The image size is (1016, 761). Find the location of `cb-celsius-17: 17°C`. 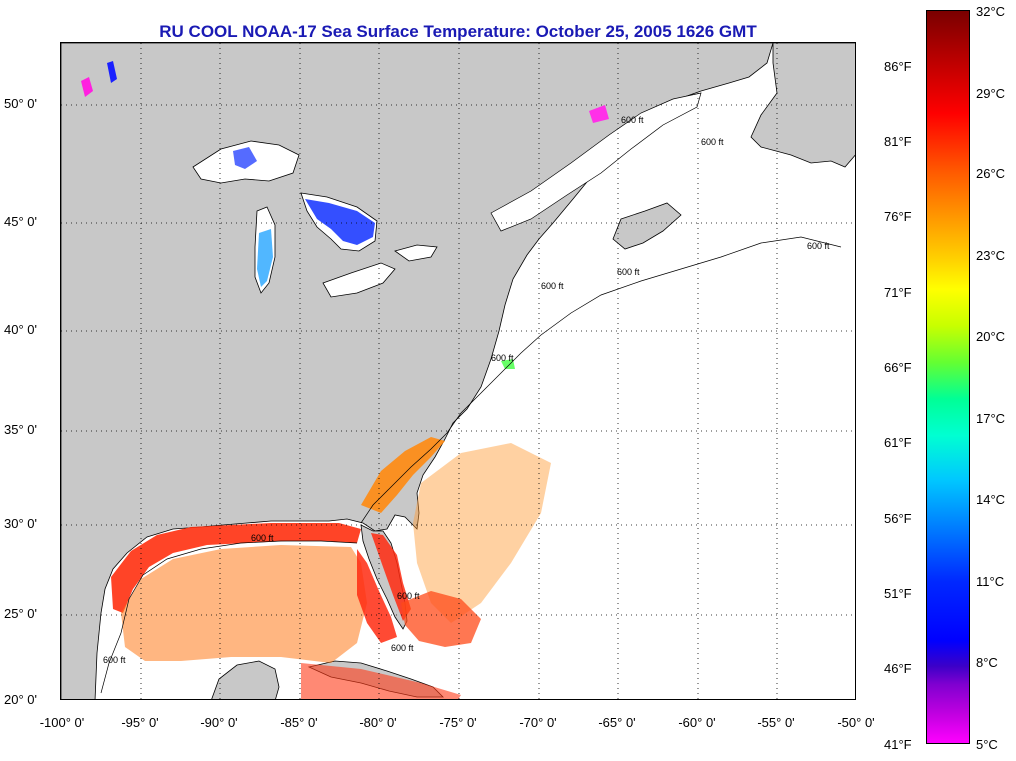

cb-celsius-17: 17°C is located at coordinates (991, 418).